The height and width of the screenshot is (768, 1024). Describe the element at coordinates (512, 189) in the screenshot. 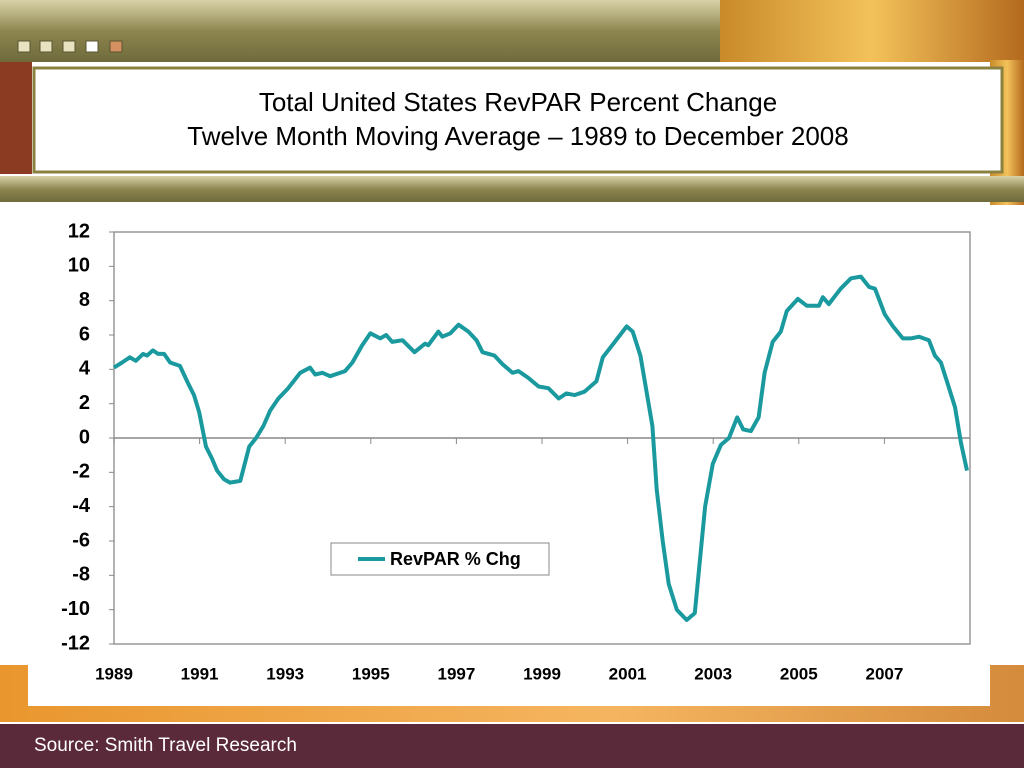

I see `title-underband` at that location.